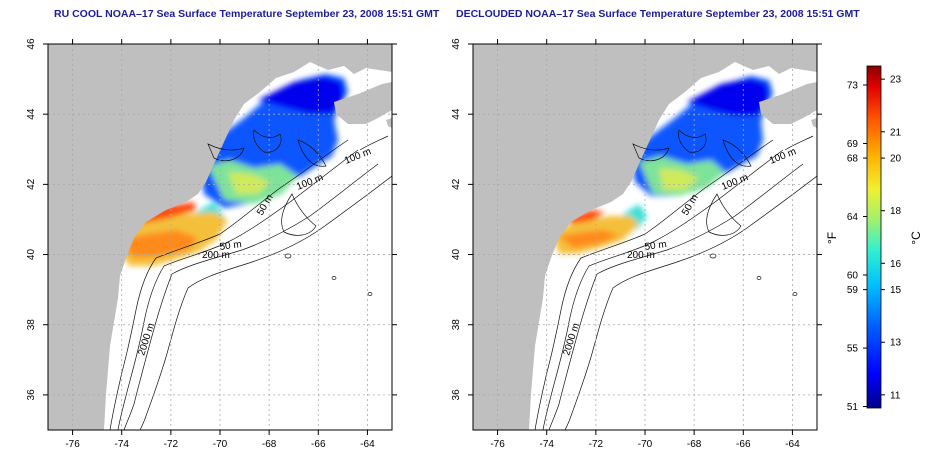 The height and width of the screenshot is (475, 950). I want to click on fahrenheit-tick-label: 51, so click(853, 407).